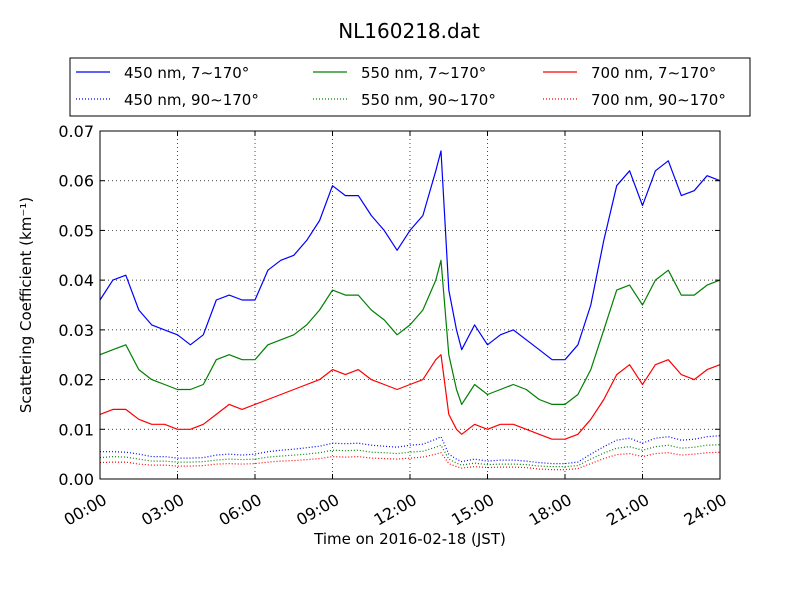 The width and height of the screenshot is (800, 600). What do you see at coordinates (550, 510) in the screenshot?
I see `x-tick-label: 18:00` at bounding box center [550, 510].